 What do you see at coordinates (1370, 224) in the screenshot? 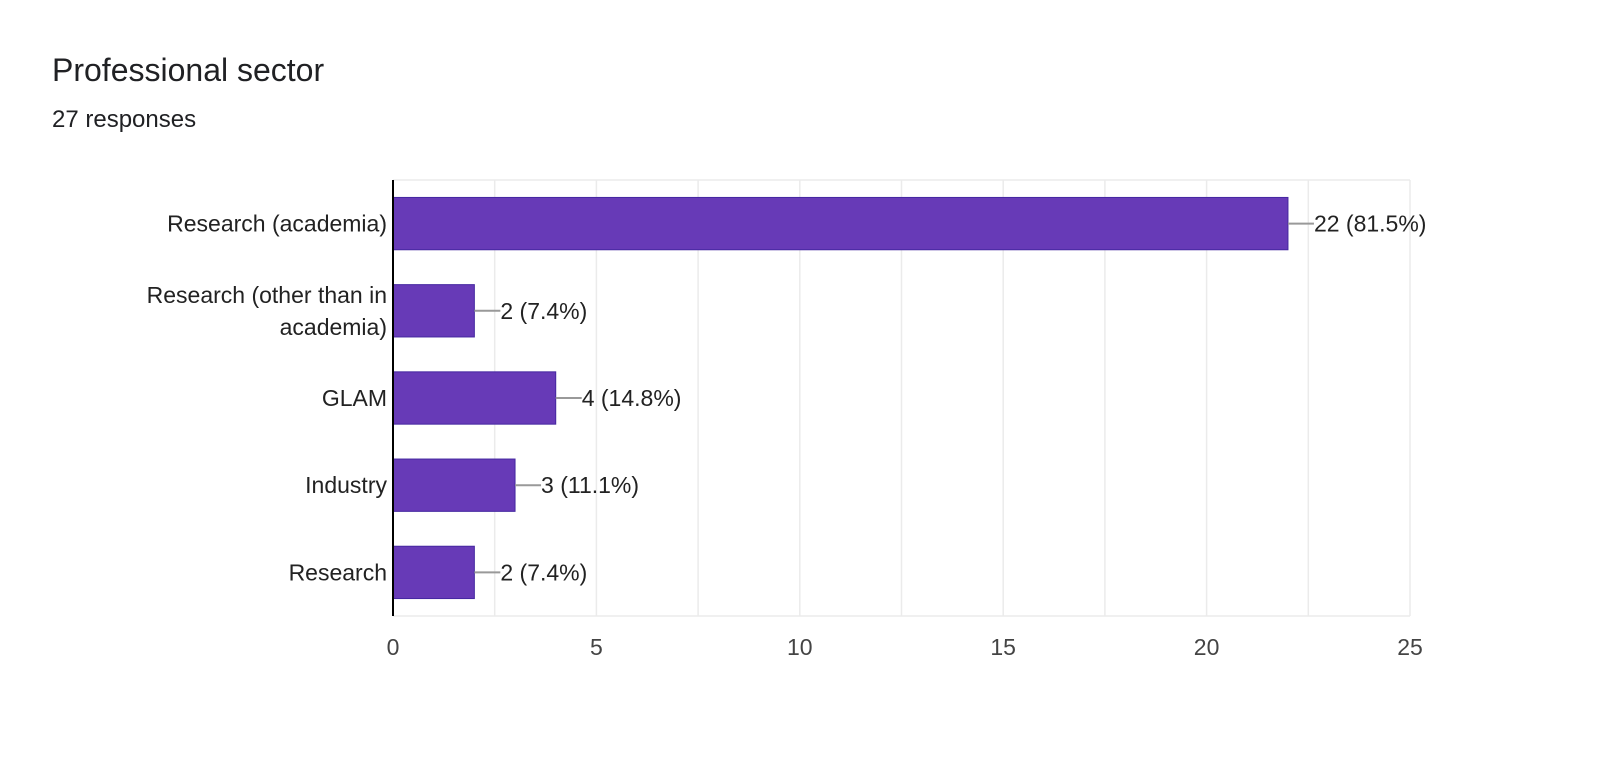
I see `data-label: 22 (81.5%)` at bounding box center [1370, 224].